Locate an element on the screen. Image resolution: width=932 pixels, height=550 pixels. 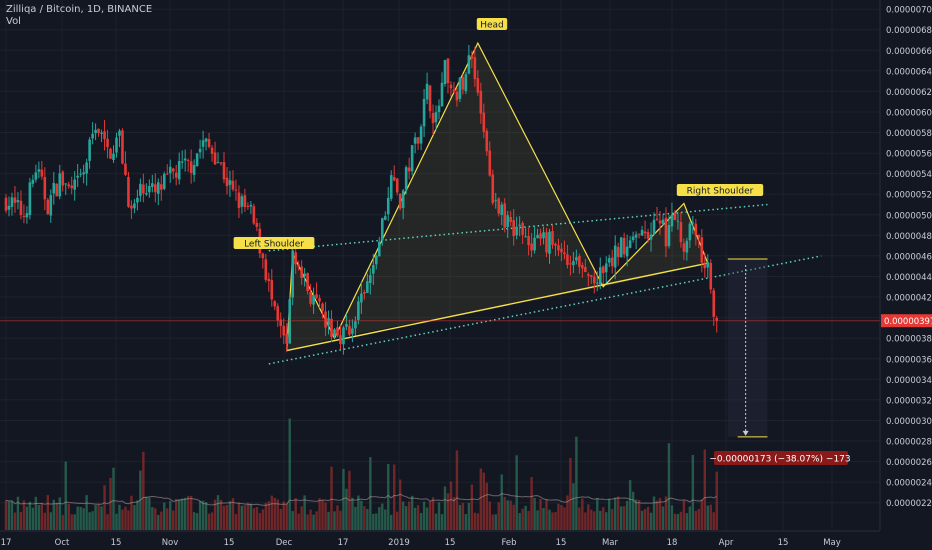
volume-ma-line is located at coordinates (361, 499).